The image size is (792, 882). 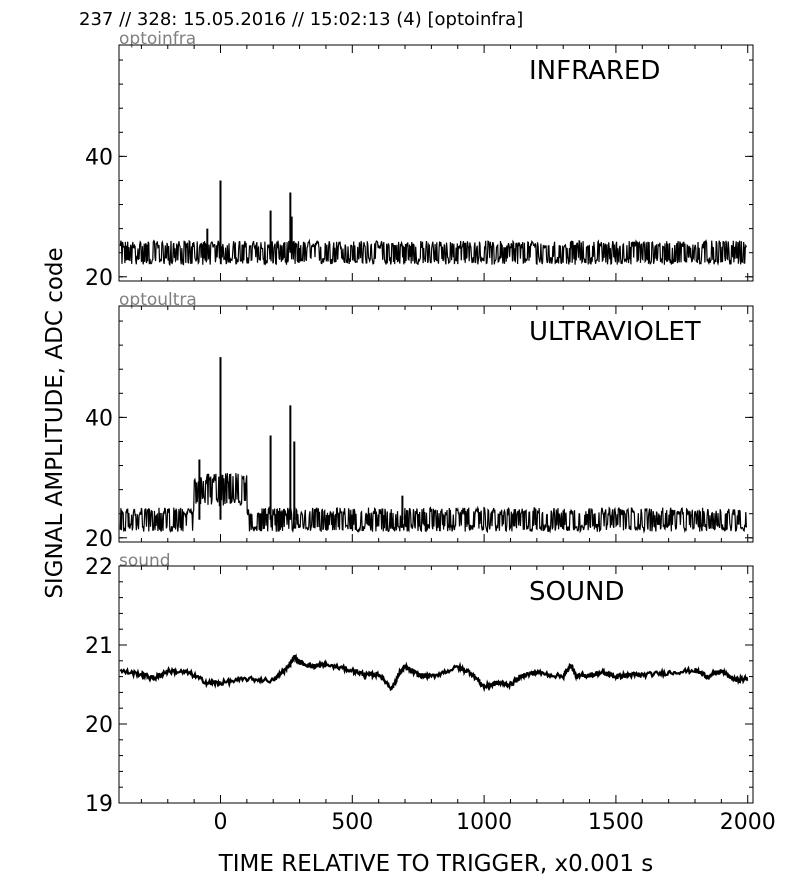 What do you see at coordinates (99, 804) in the screenshot?
I see `y-tick-label: 19` at bounding box center [99, 804].